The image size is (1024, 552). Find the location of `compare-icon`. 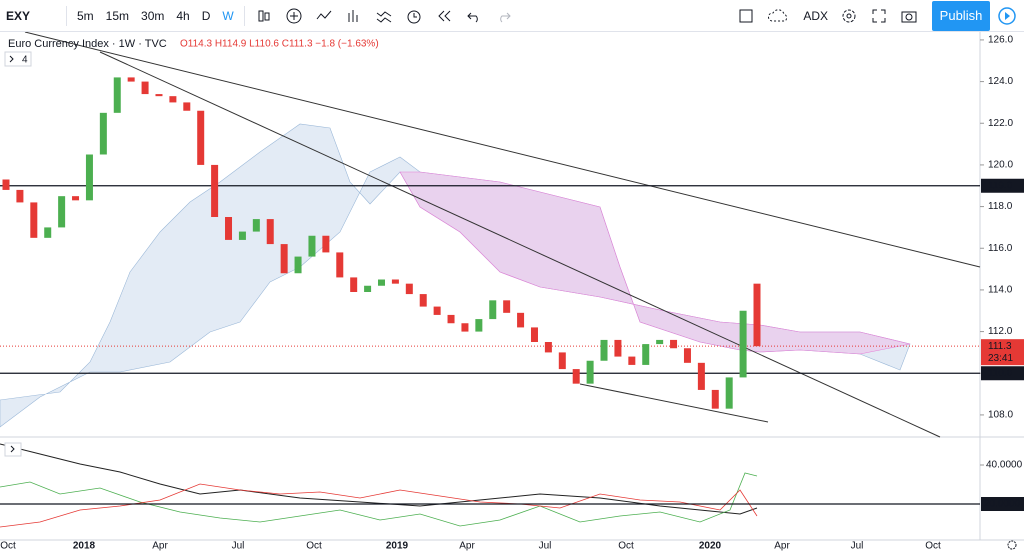

compare-icon is located at coordinates (324, 16).